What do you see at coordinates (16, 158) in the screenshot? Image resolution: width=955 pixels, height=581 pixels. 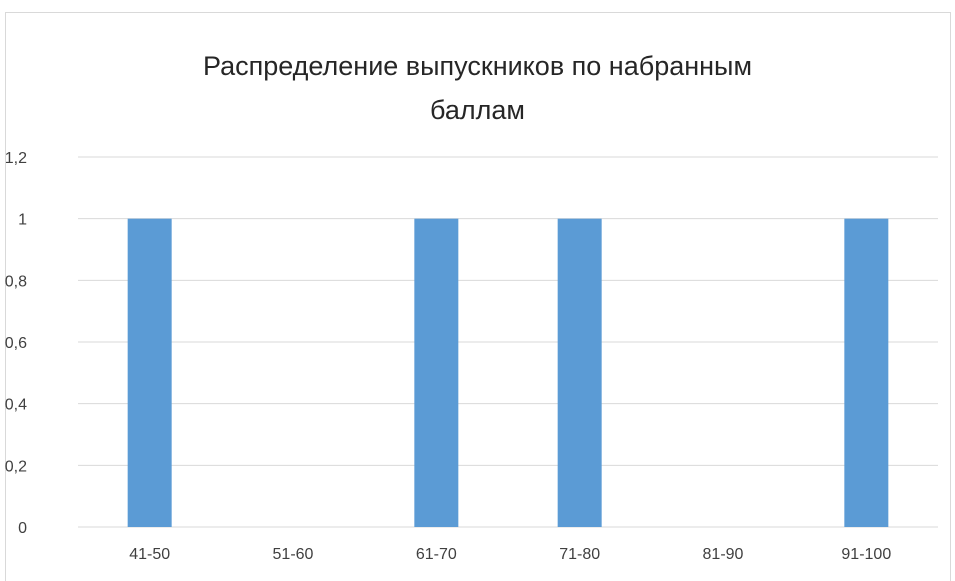 I see `y-tick-label: 1,2` at bounding box center [16, 158].